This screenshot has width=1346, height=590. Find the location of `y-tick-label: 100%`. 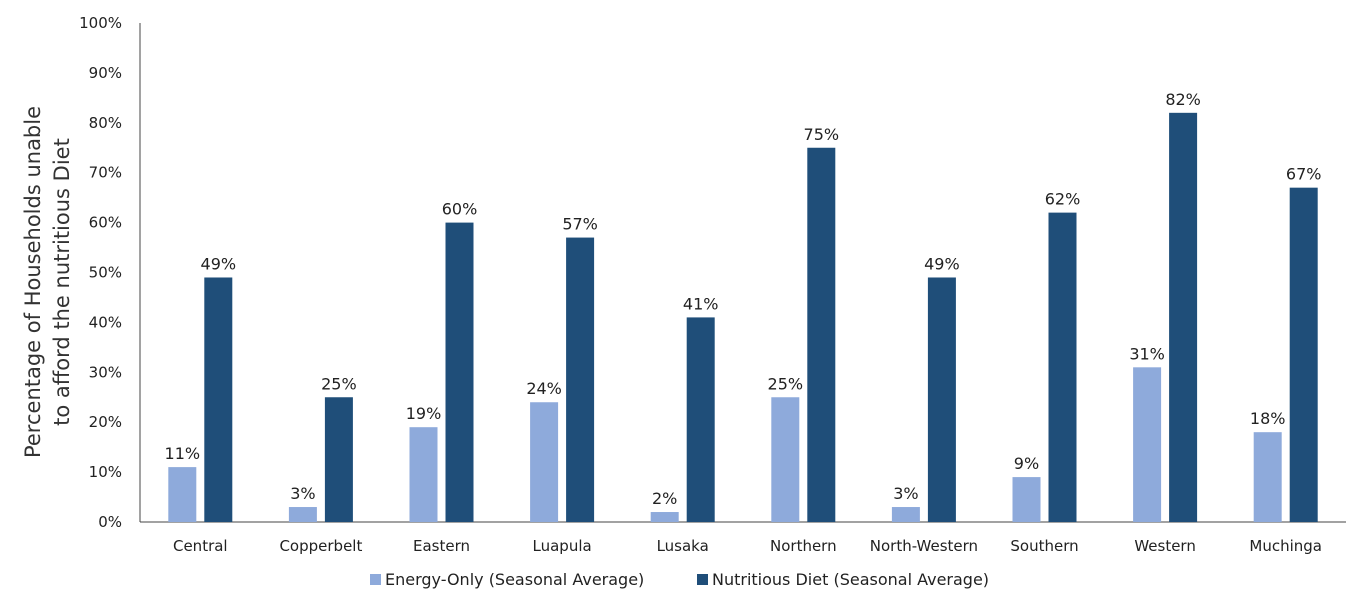

y-tick-label: 100% is located at coordinates (100, 23).